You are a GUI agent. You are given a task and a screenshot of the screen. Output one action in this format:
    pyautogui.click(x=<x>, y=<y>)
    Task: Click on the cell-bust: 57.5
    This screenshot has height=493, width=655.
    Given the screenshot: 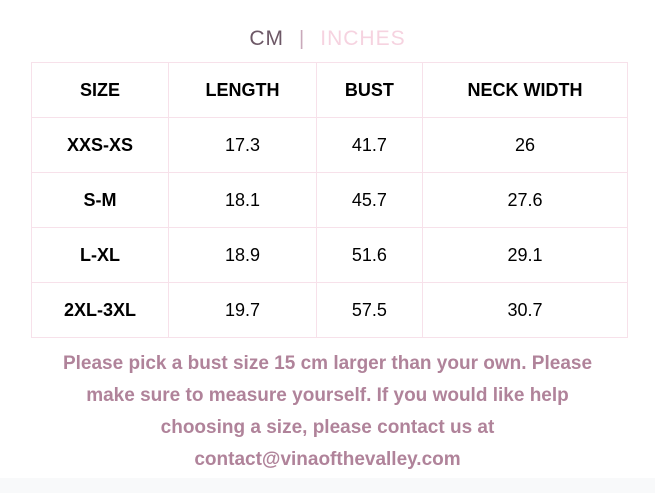 What is the action you would take?
    pyautogui.click(x=369, y=310)
    